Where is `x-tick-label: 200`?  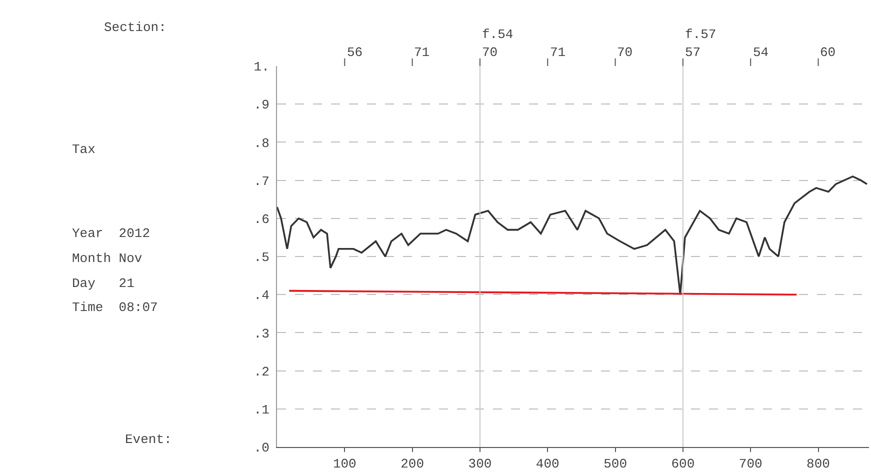 x-tick-label: 200 is located at coordinates (412, 464).